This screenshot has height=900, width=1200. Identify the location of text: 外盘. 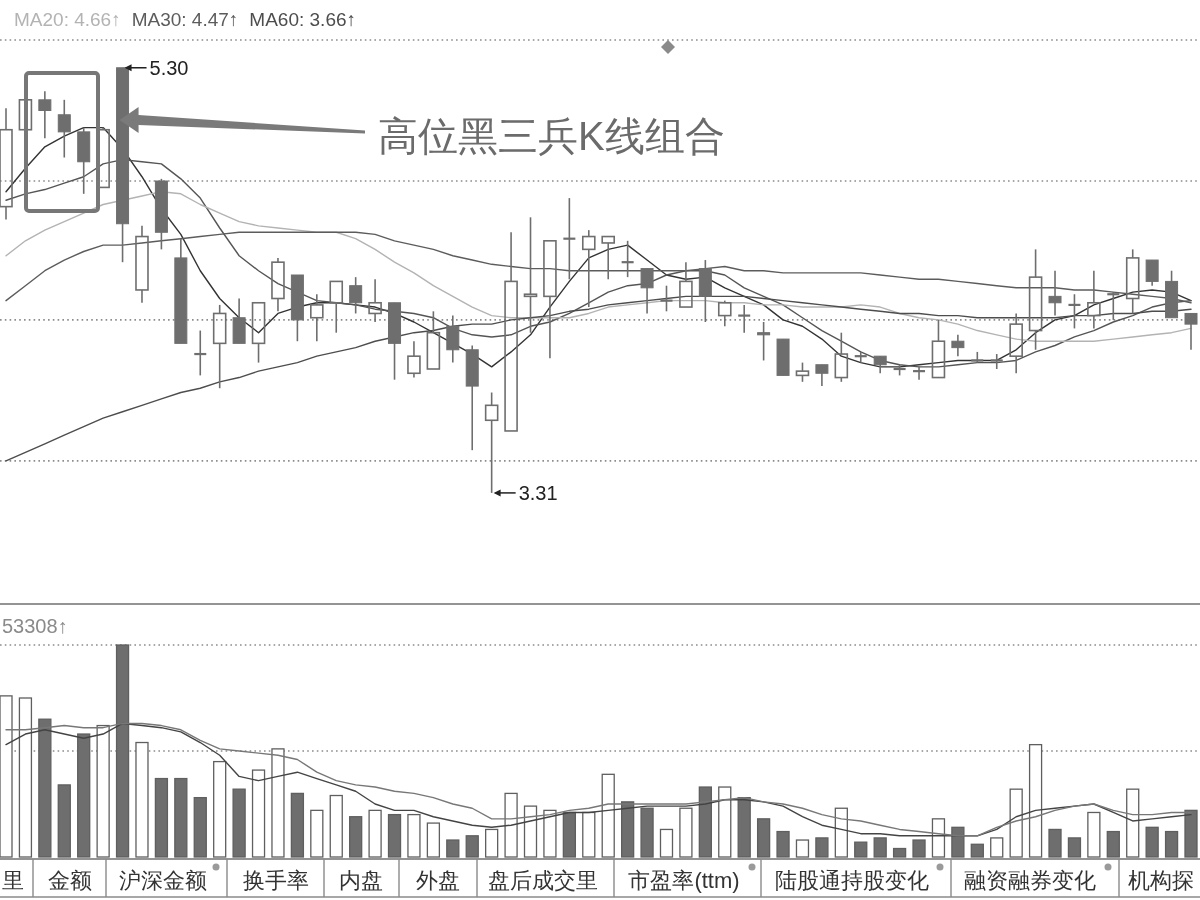
(438, 880).